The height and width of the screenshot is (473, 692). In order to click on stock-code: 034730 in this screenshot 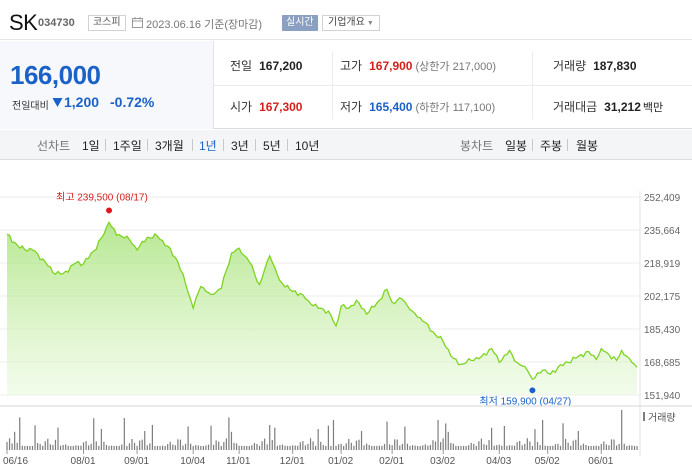, I will do `click(56, 23)`.